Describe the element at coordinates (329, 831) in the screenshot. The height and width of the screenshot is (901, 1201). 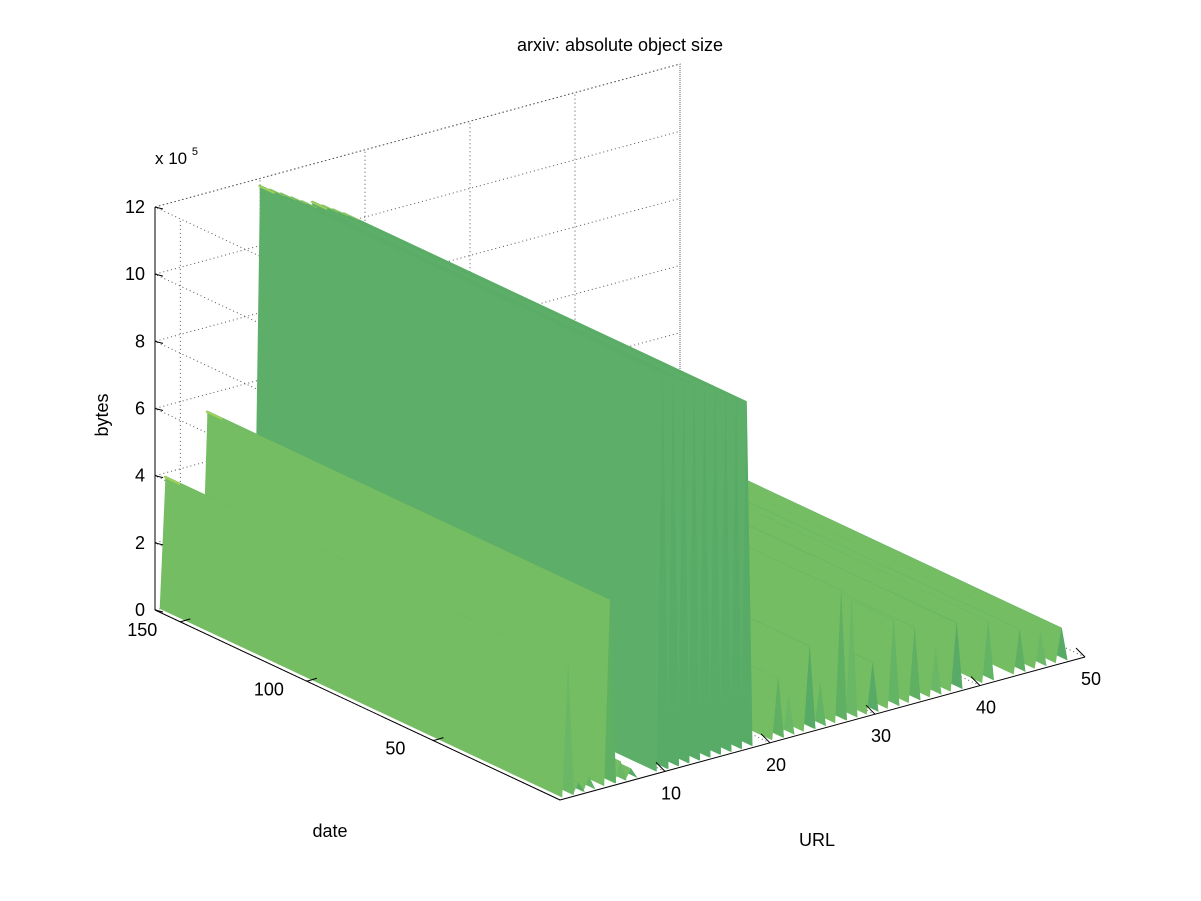
I see `y-axis-label: date` at that location.